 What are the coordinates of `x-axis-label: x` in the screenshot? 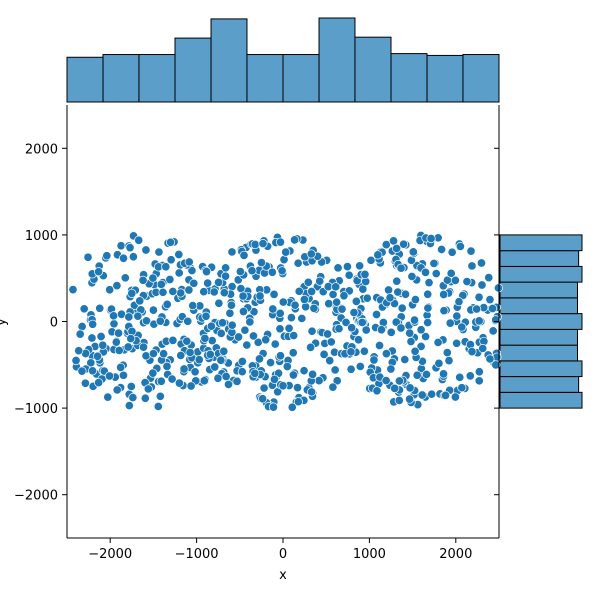 It's located at (283, 575).